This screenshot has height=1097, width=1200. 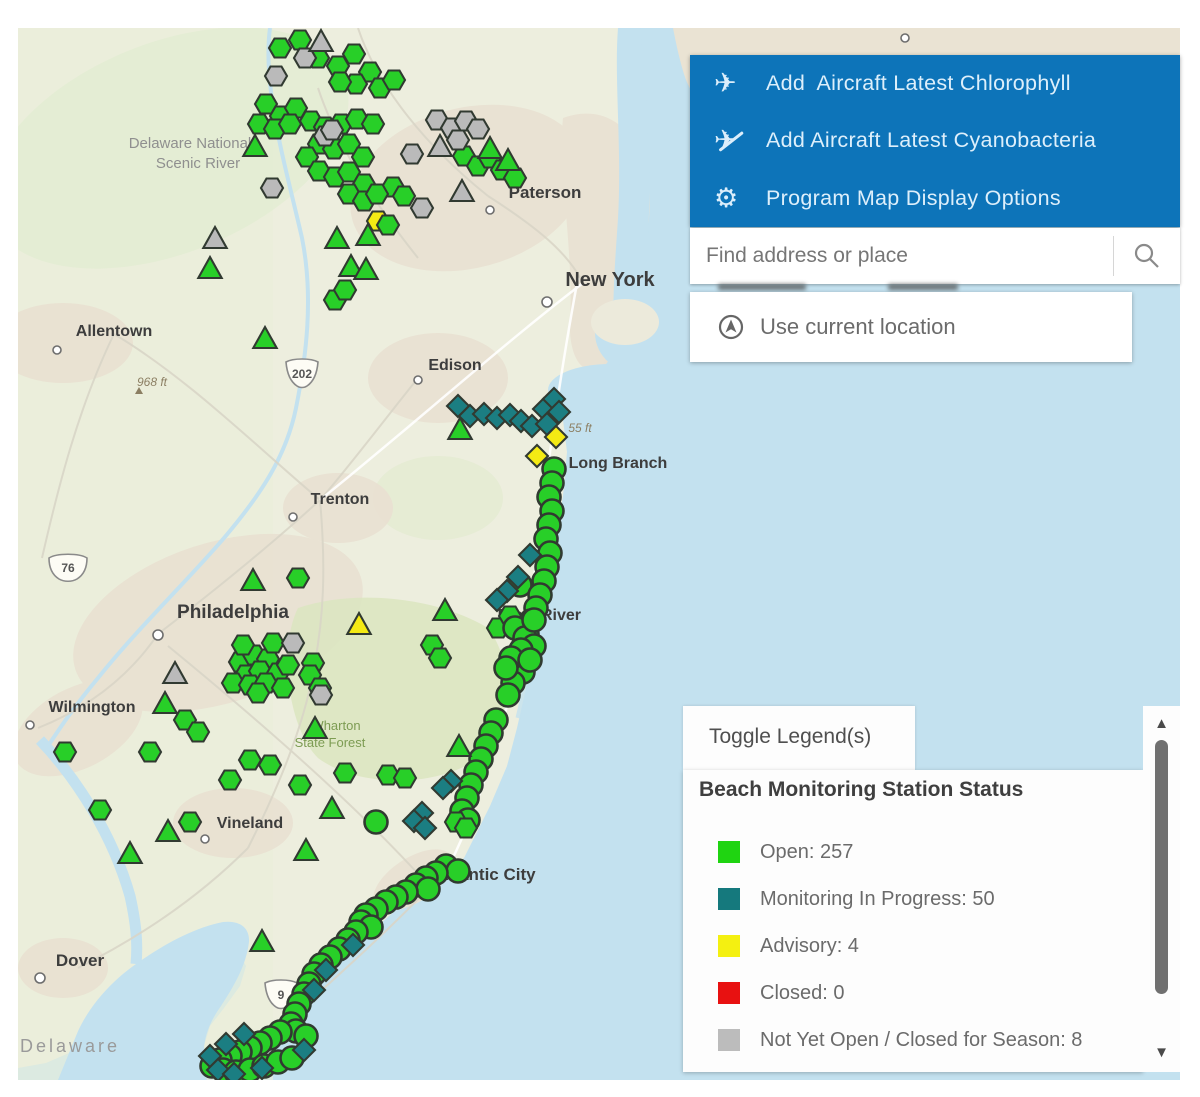 I want to click on legend-scrollbar: ▲ ▼, so click(x=1161, y=889).